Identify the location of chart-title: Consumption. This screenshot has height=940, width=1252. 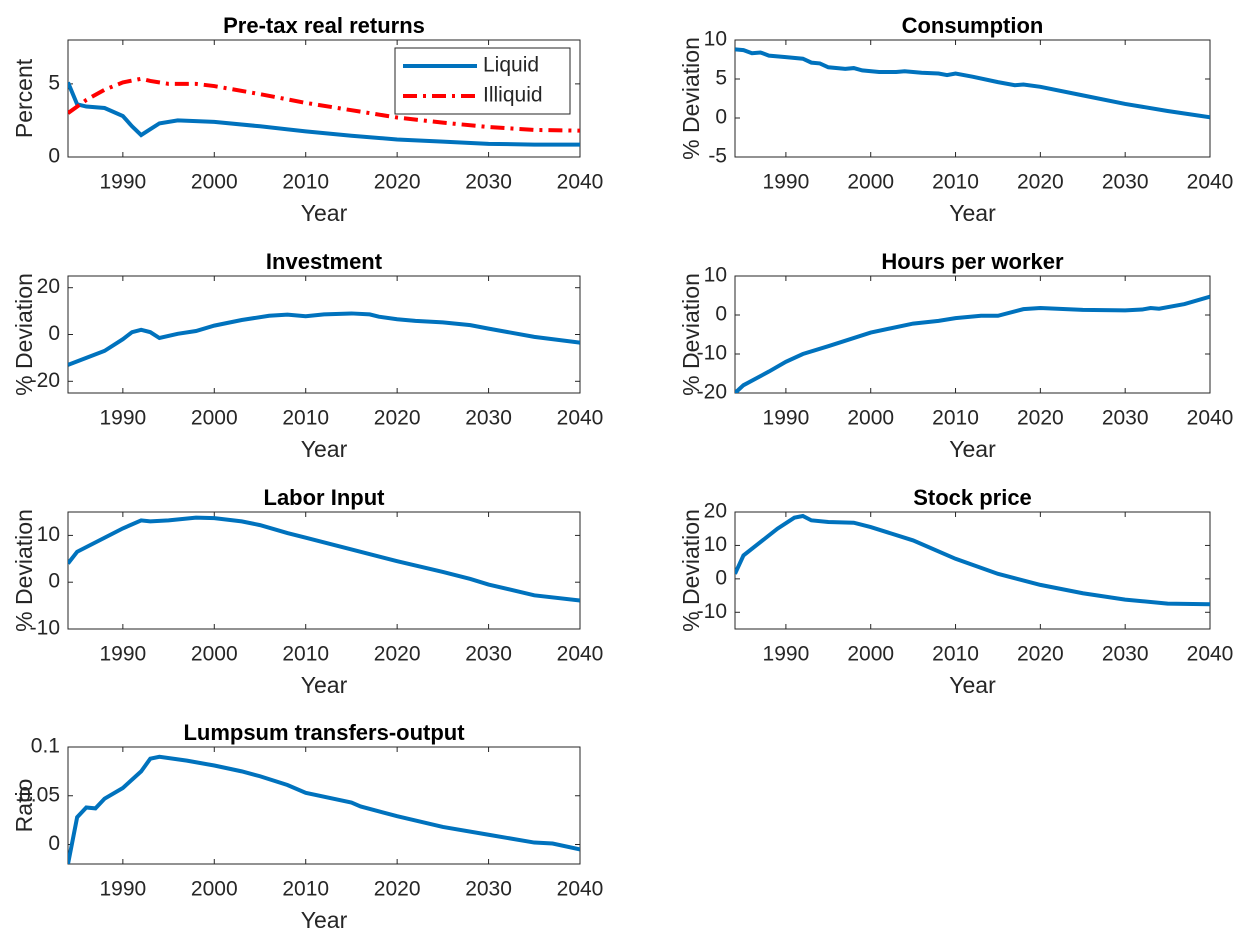
(973, 25).